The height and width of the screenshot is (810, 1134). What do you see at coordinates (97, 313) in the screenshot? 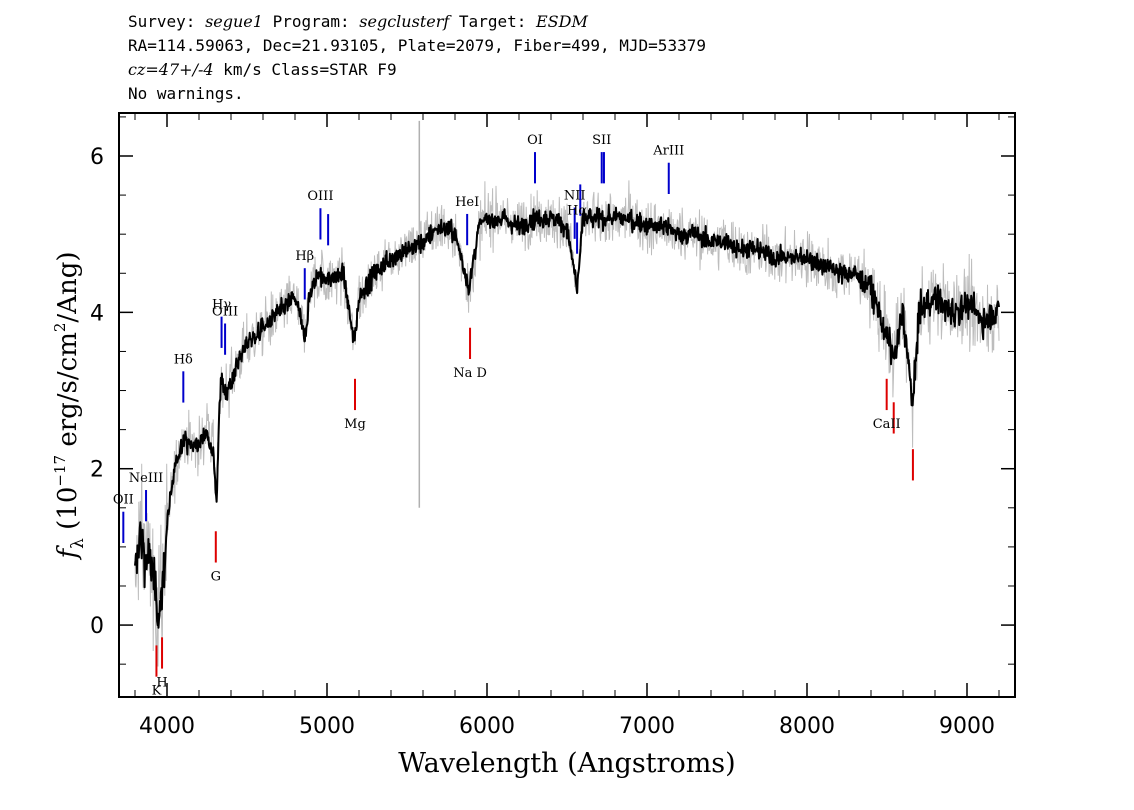
I see `y-tick-label: 4` at bounding box center [97, 313].